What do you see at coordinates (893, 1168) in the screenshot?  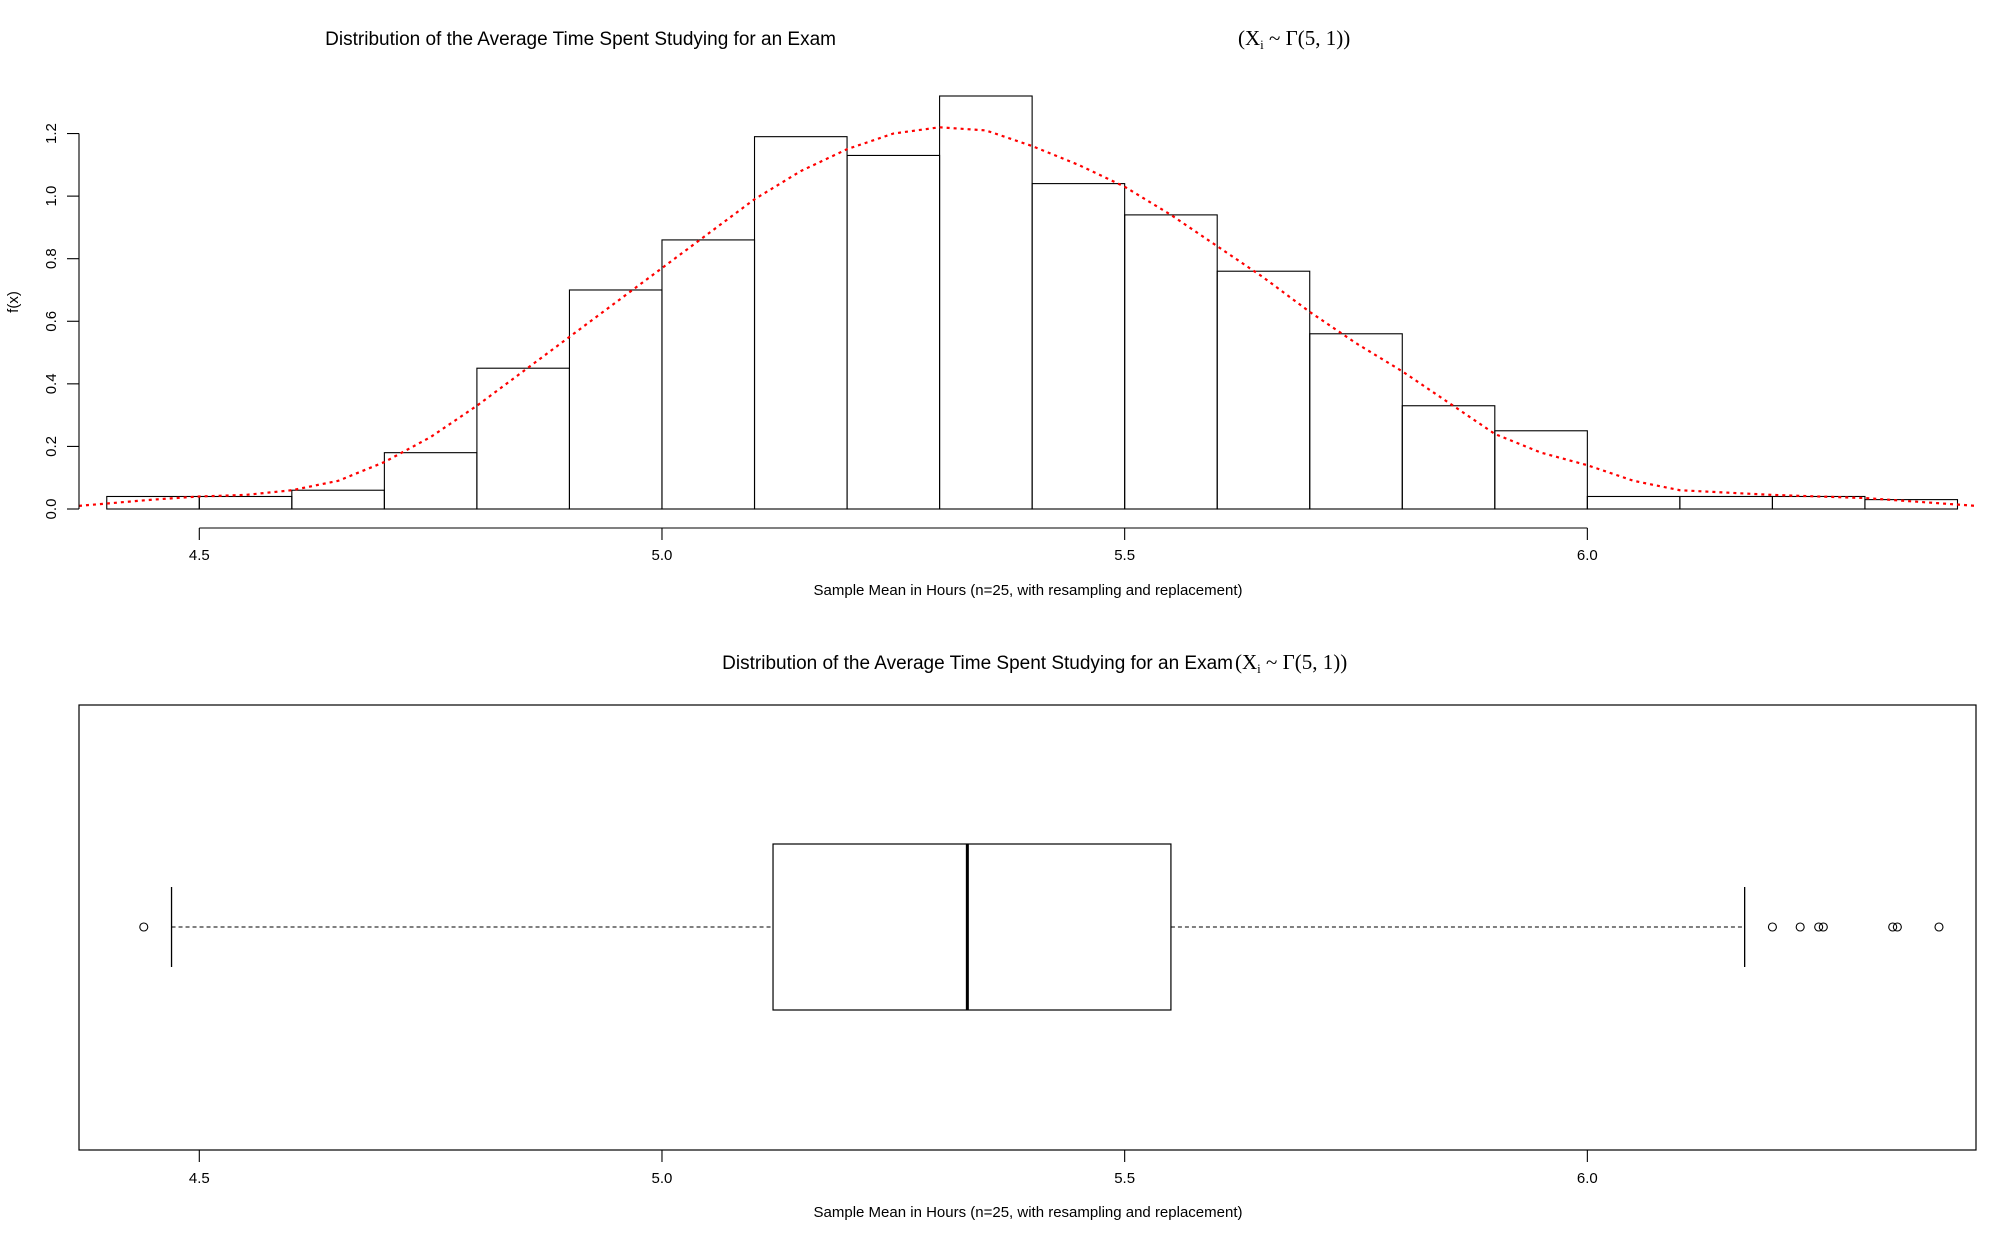 I see `boxplot-x-axis: 4.5 5.0 5.5 6.0` at bounding box center [893, 1168].